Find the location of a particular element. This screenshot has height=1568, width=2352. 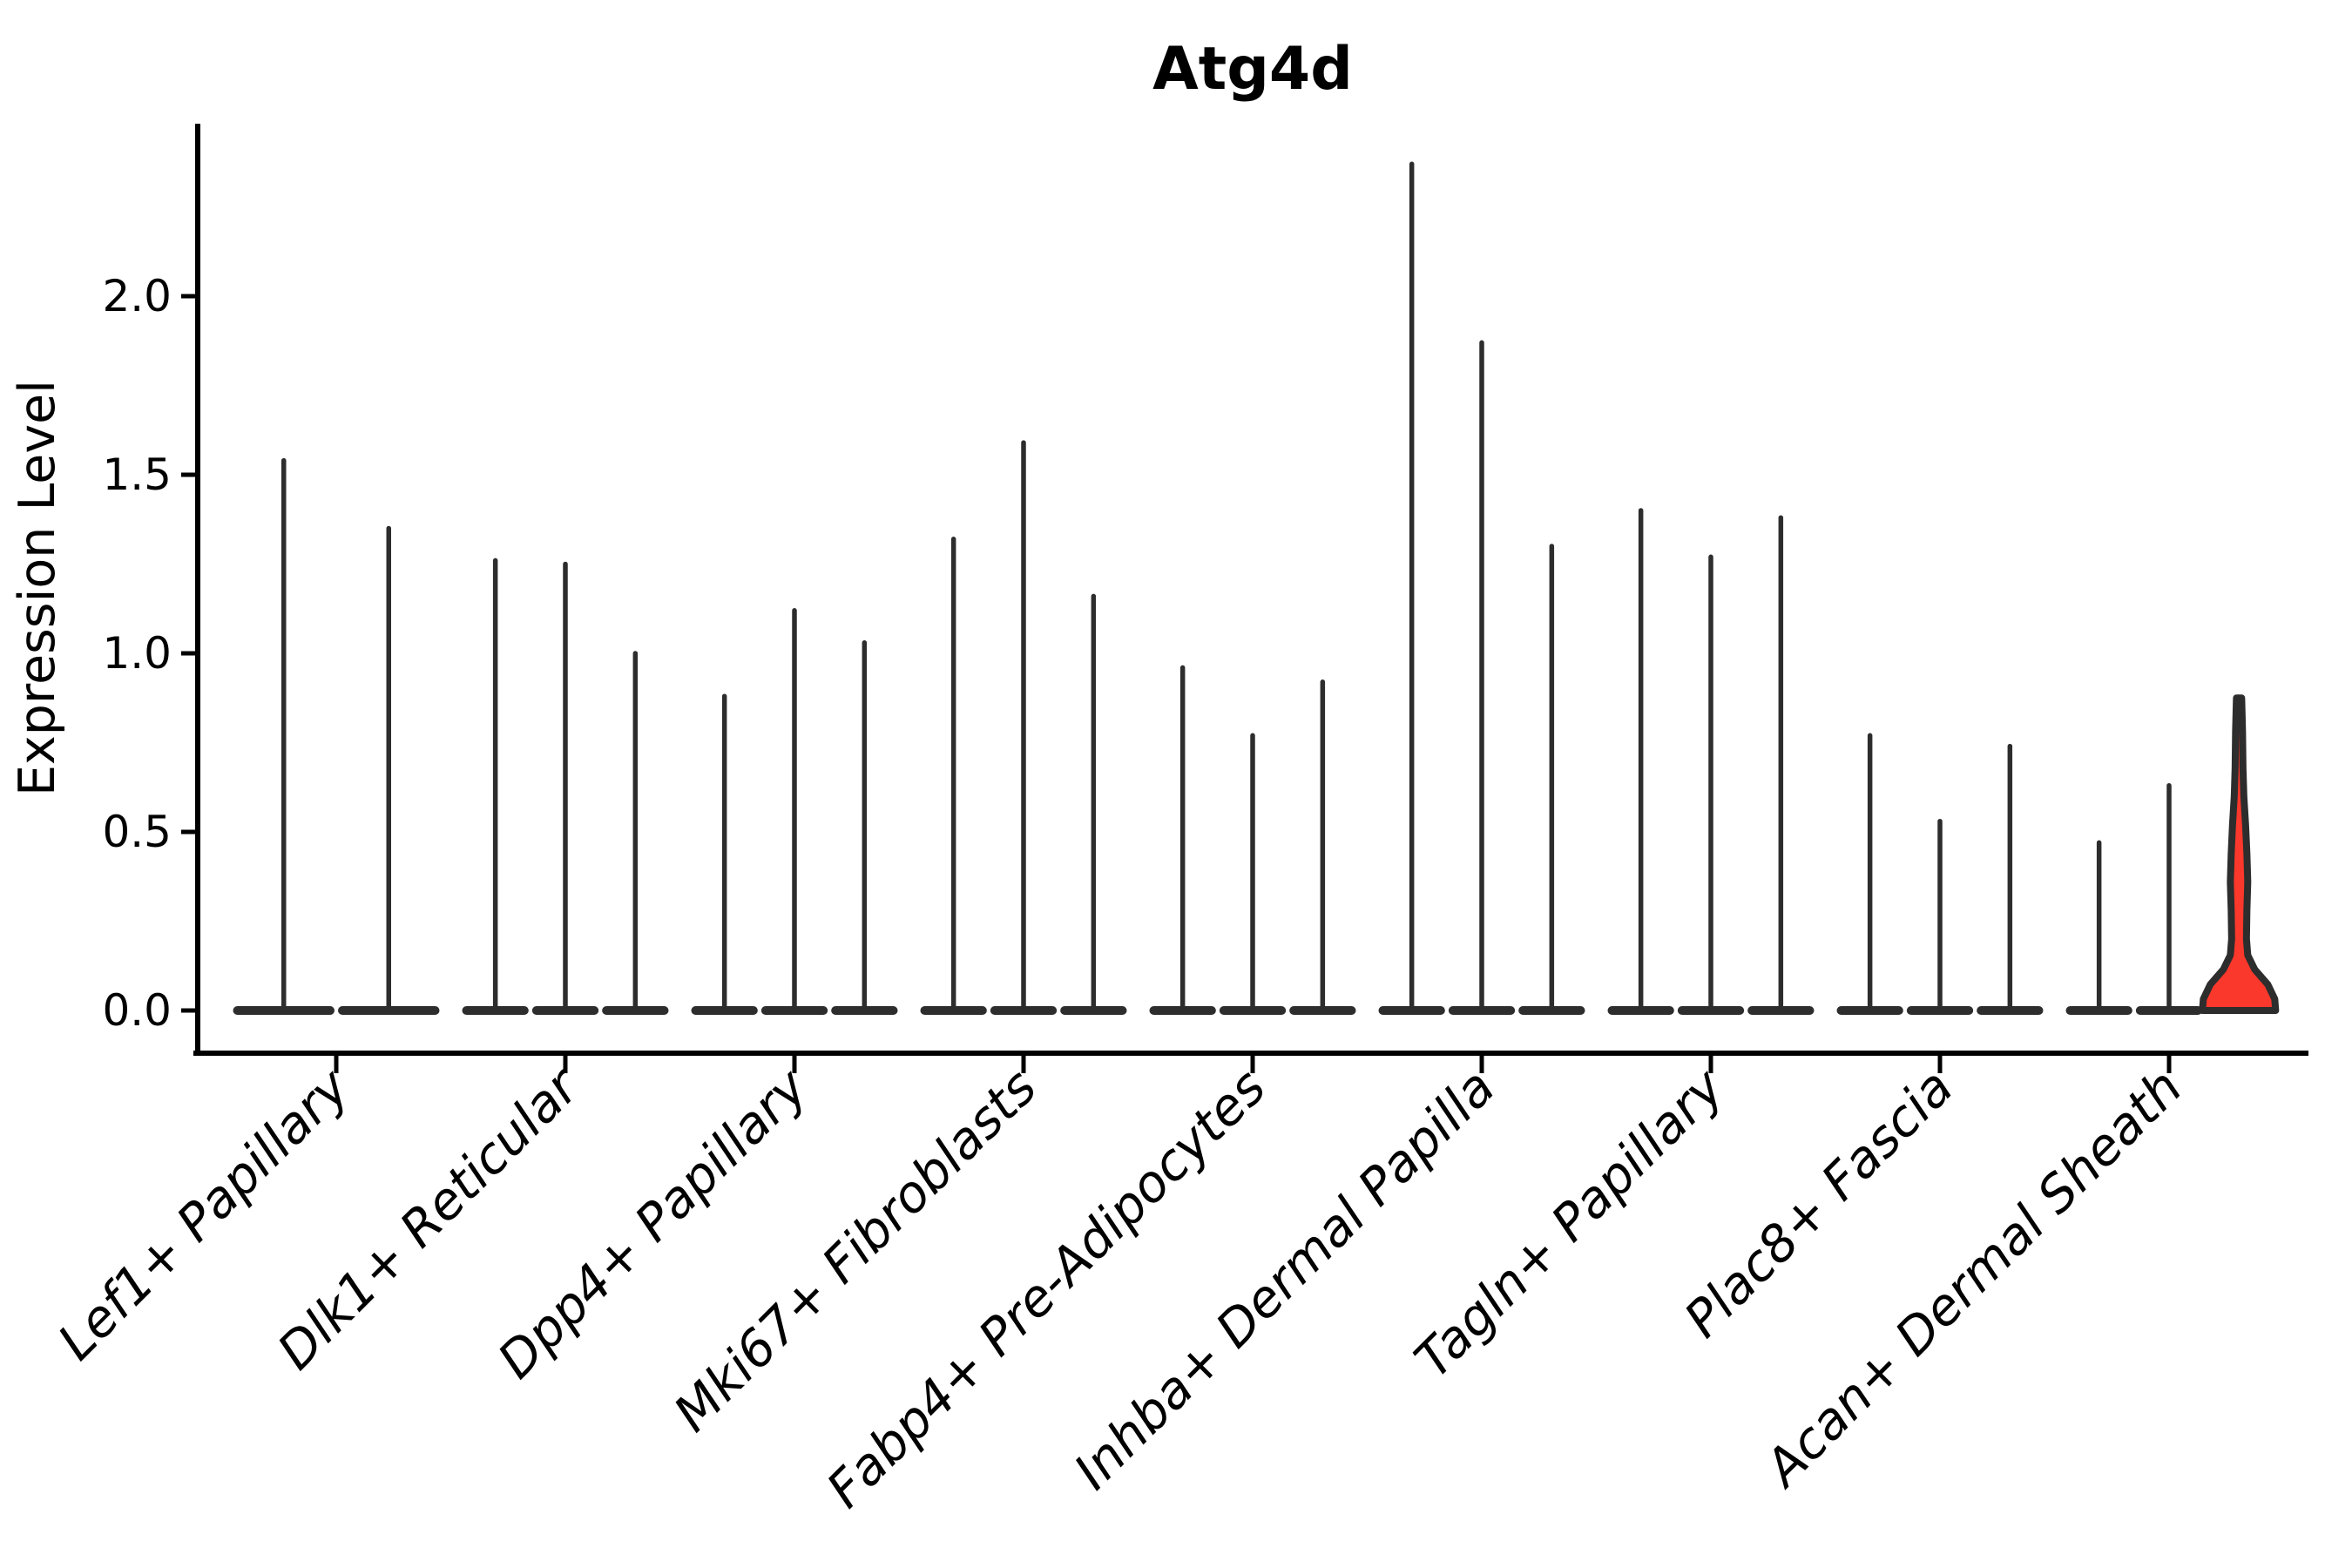

x-category-label: Acan+ Dermal Sheath is located at coordinates (1972, 1279).